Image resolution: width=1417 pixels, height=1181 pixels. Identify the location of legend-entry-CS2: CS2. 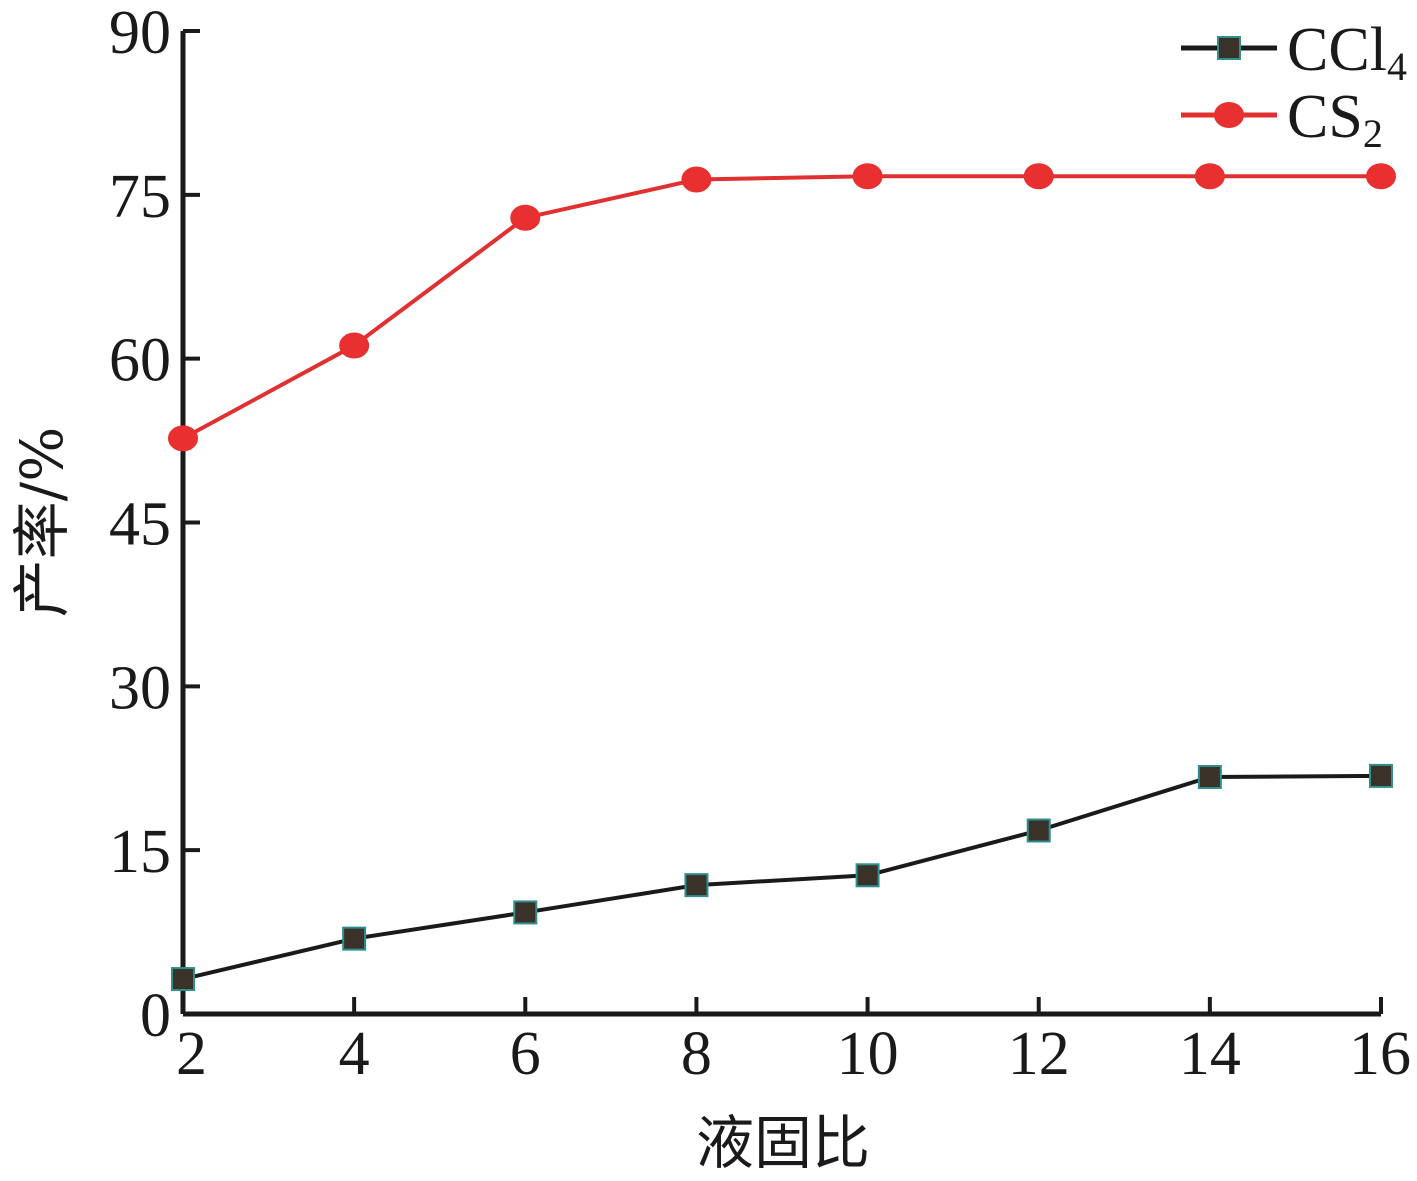
(1282, 119).